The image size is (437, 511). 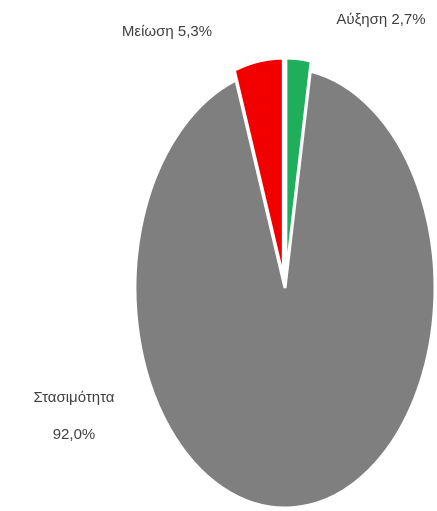 What do you see at coordinates (258, 167) in the screenshot?
I see `pie-slice` at bounding box center [258, 167].